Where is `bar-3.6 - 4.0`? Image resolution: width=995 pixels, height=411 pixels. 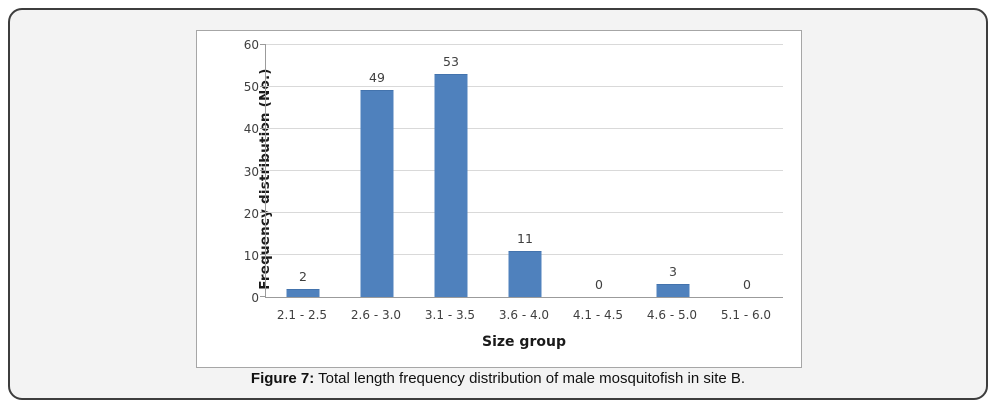 bar-3.6 - 4.0 is located at coordinates (525, 273).